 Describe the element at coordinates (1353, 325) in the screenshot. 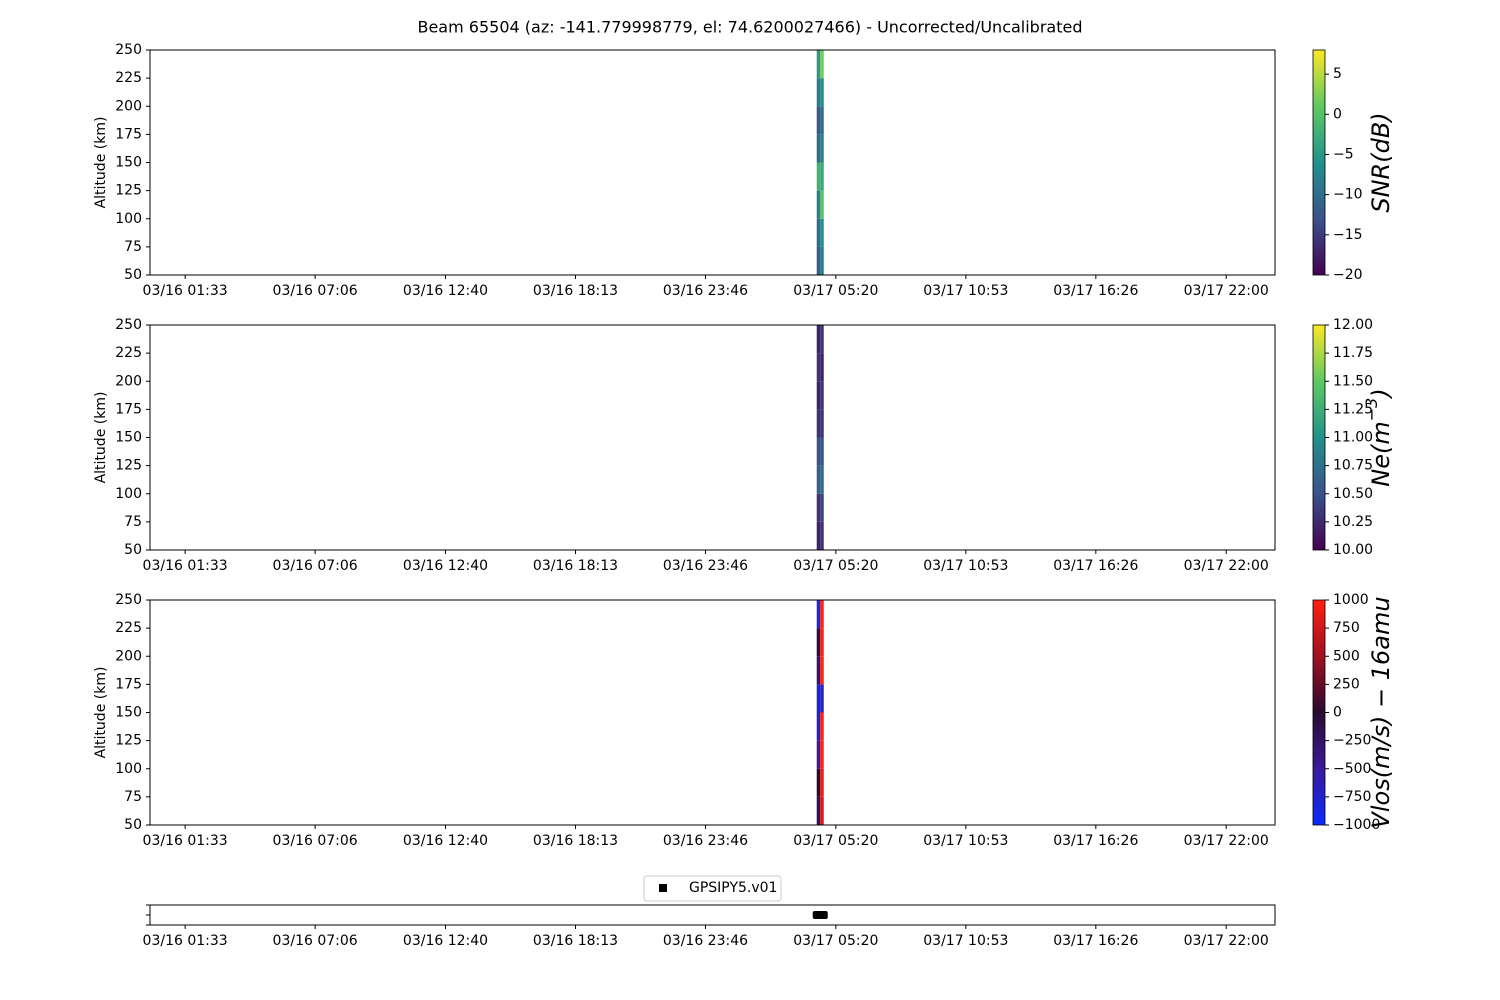

I see `colorbar-tick-label: 12.00` at that location.